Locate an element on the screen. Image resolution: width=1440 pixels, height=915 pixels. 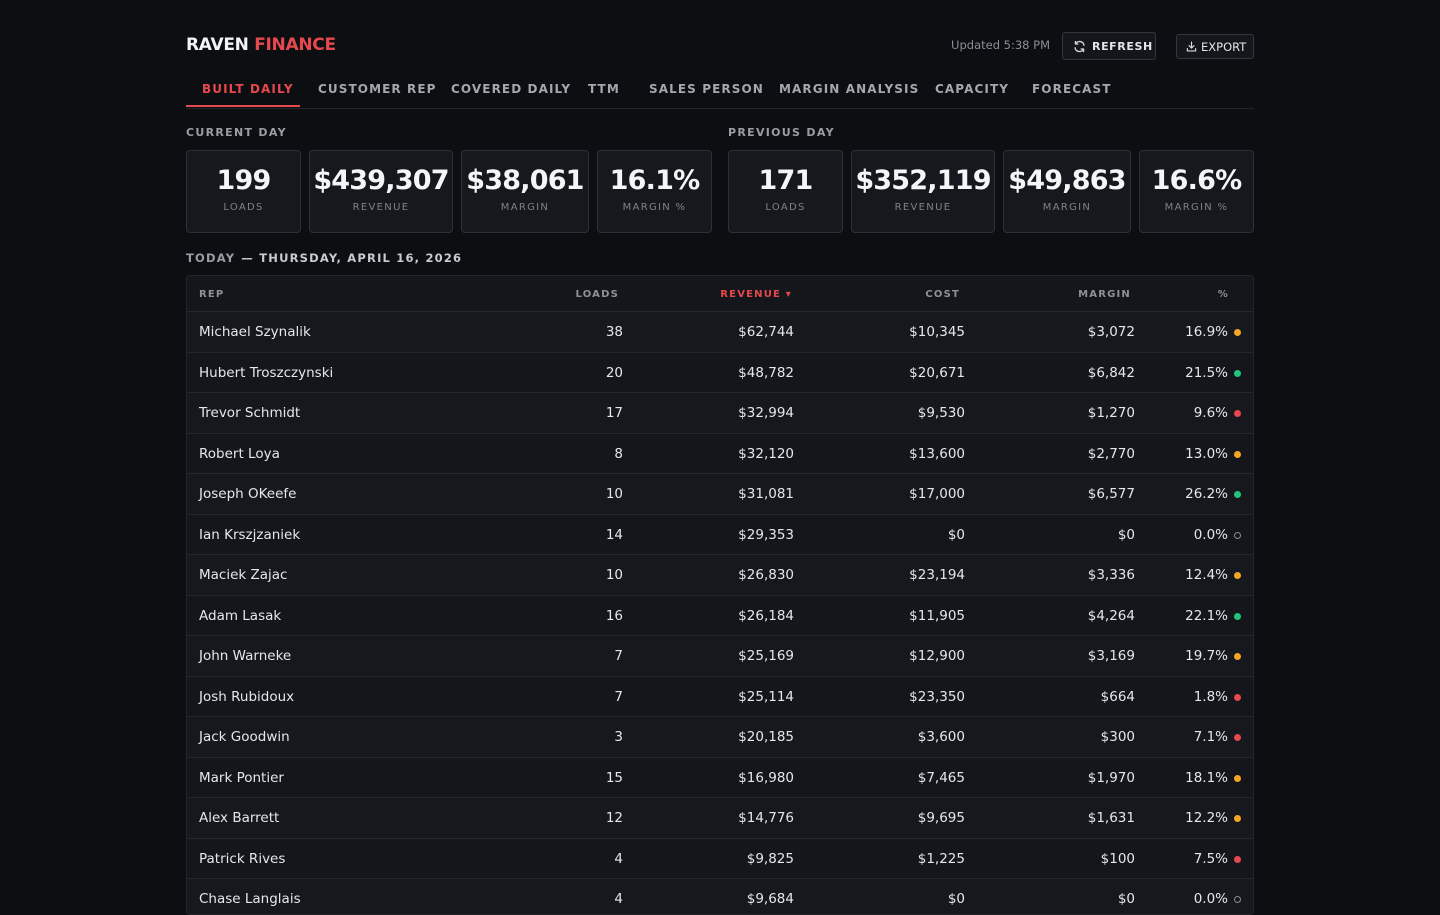
table-row: Josh Rubidoux 7 $25,114 $23,350 $664 1.8% is located at coordinates (720, 697).